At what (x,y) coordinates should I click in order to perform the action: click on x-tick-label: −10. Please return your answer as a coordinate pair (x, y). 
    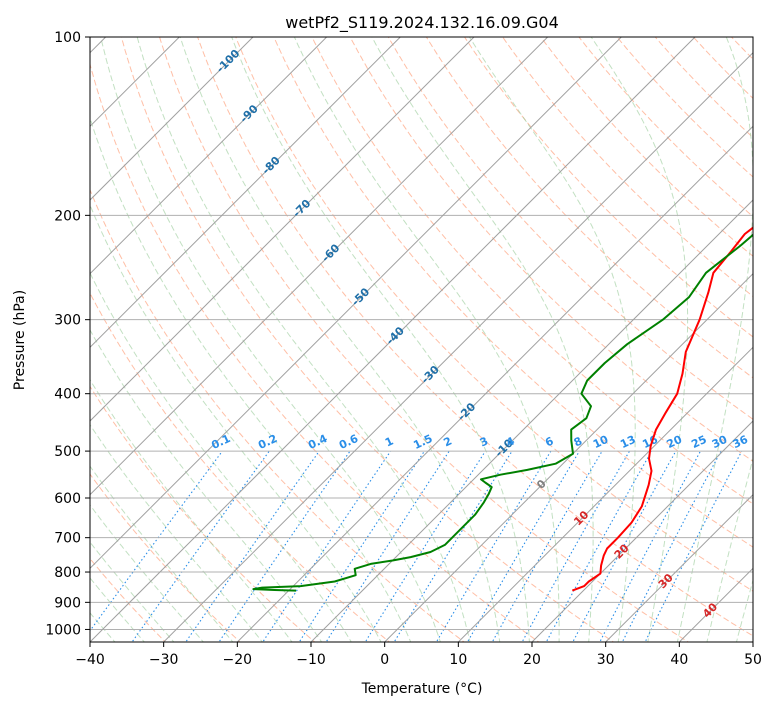
    Looking at the image, I should click on (311, 660).